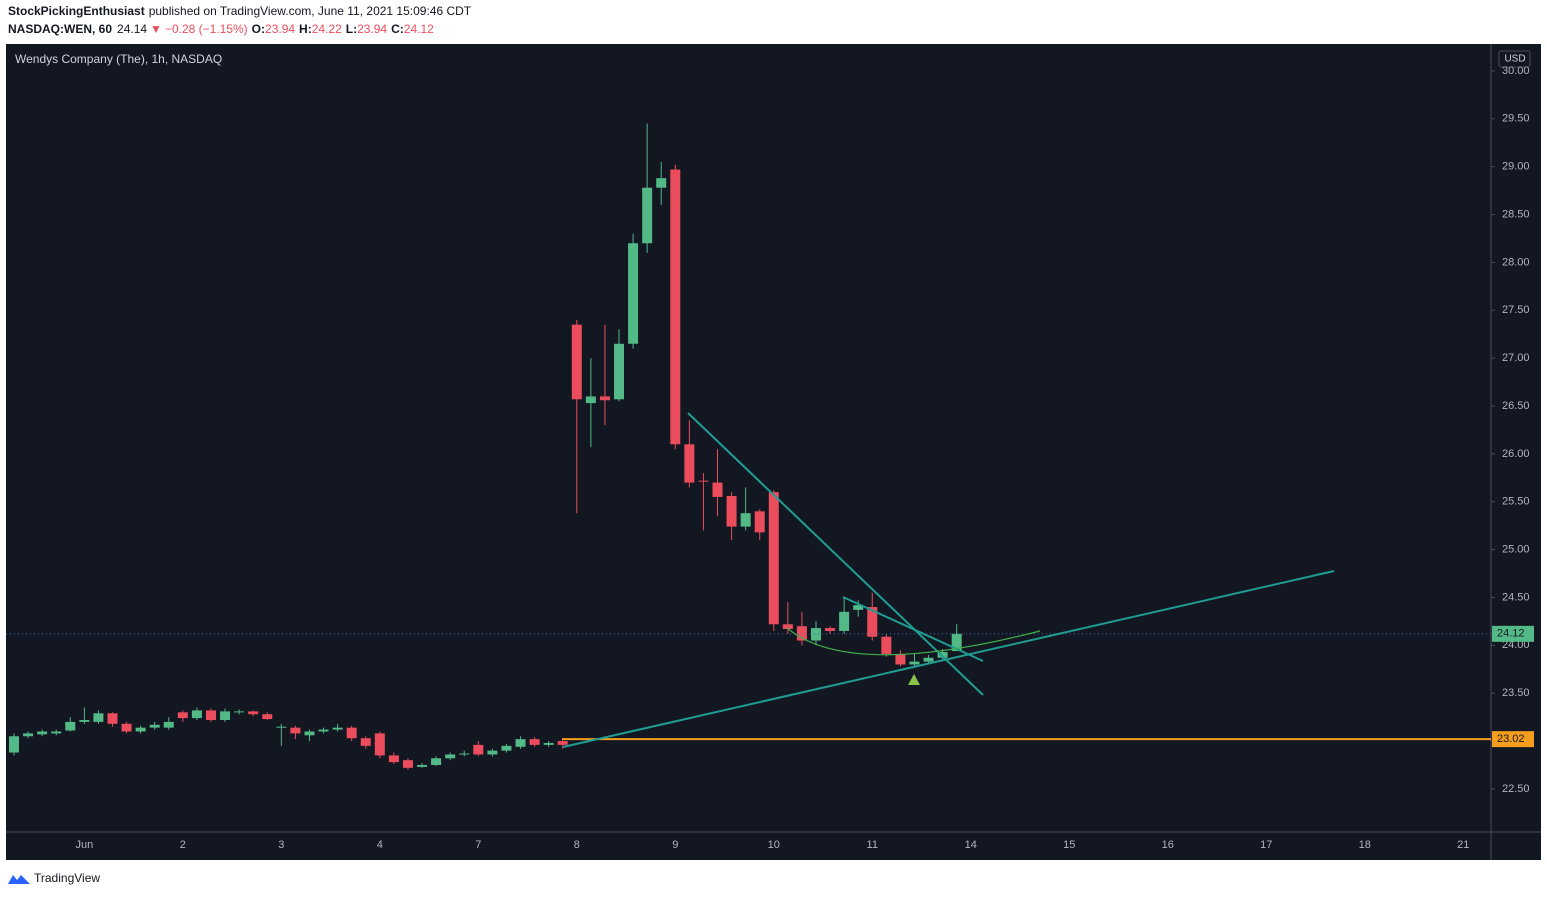  I want to click on ohlc-label: O:, so click(258, 29).